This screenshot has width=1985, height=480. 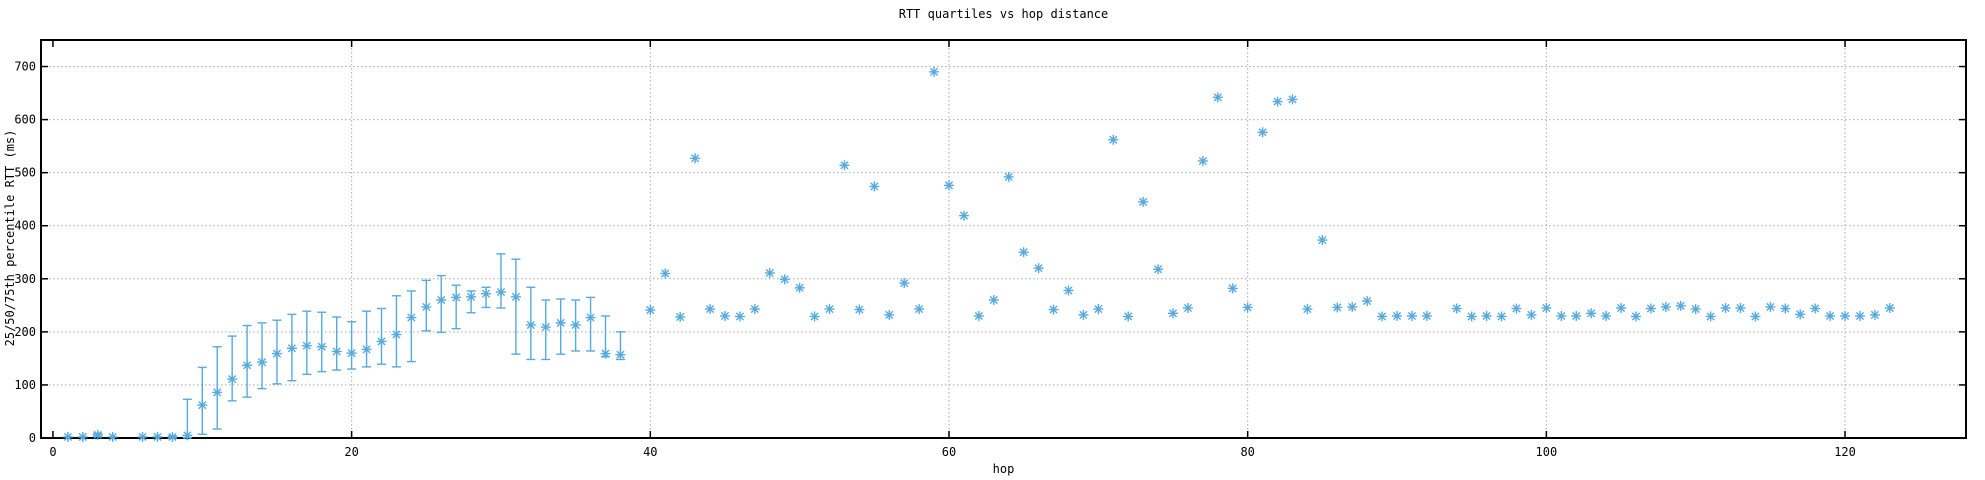 I want to click on x-tick-label: 60, so click(x=949, y=452).